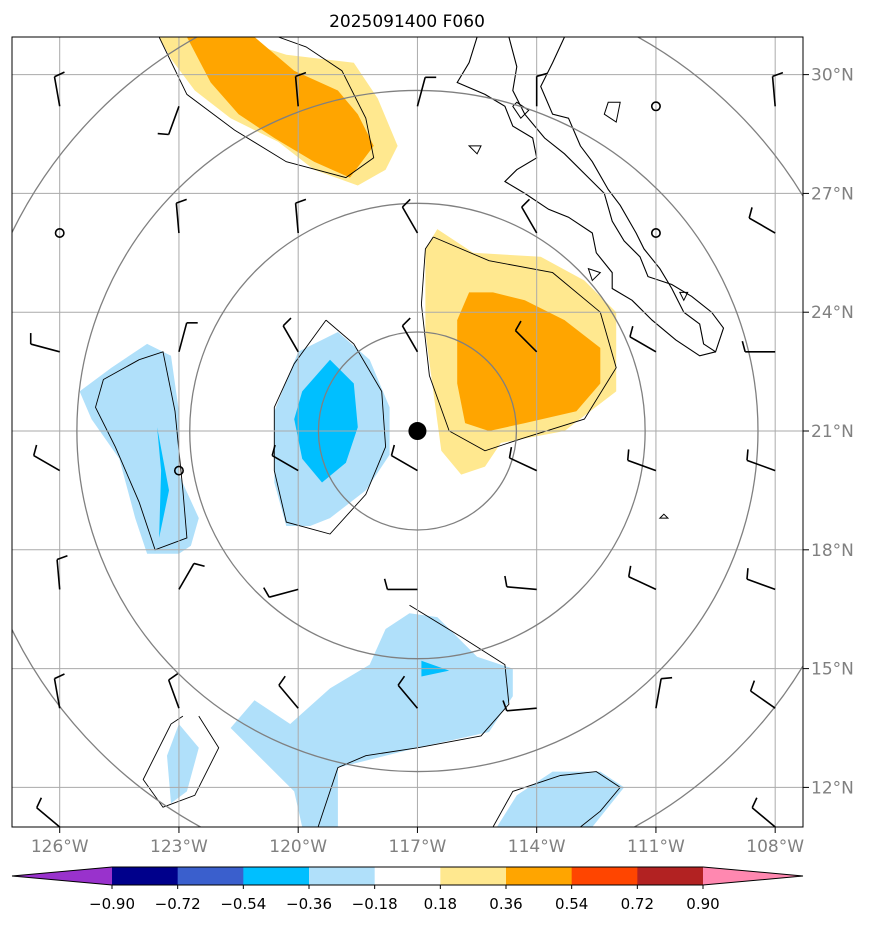 The width and height of the screenshot is (873, 928). What do you see at coordinates (375, 904) in the screenshot?
I see `colorbar-label-4: −0.18` at bounding box center [375, 904].